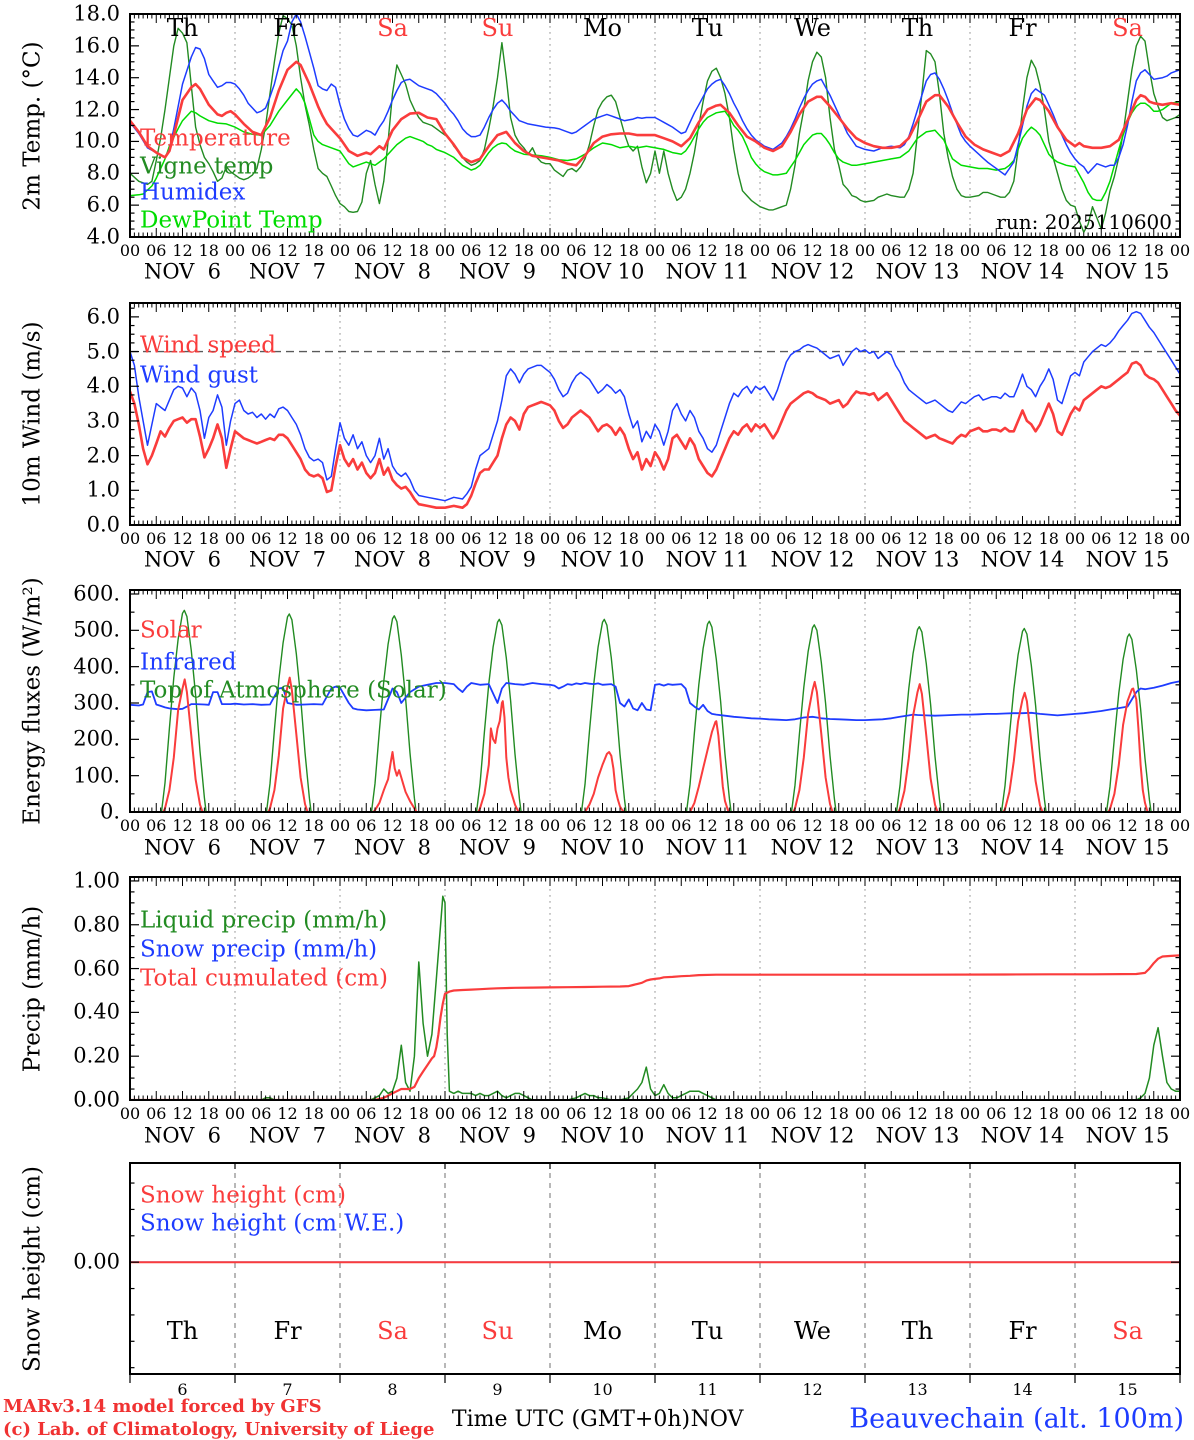  What do you see at coordinates (497, 1135) in the screenshot?
I see `month-day-label: NOV 9` at bounding box center [497, 1135].